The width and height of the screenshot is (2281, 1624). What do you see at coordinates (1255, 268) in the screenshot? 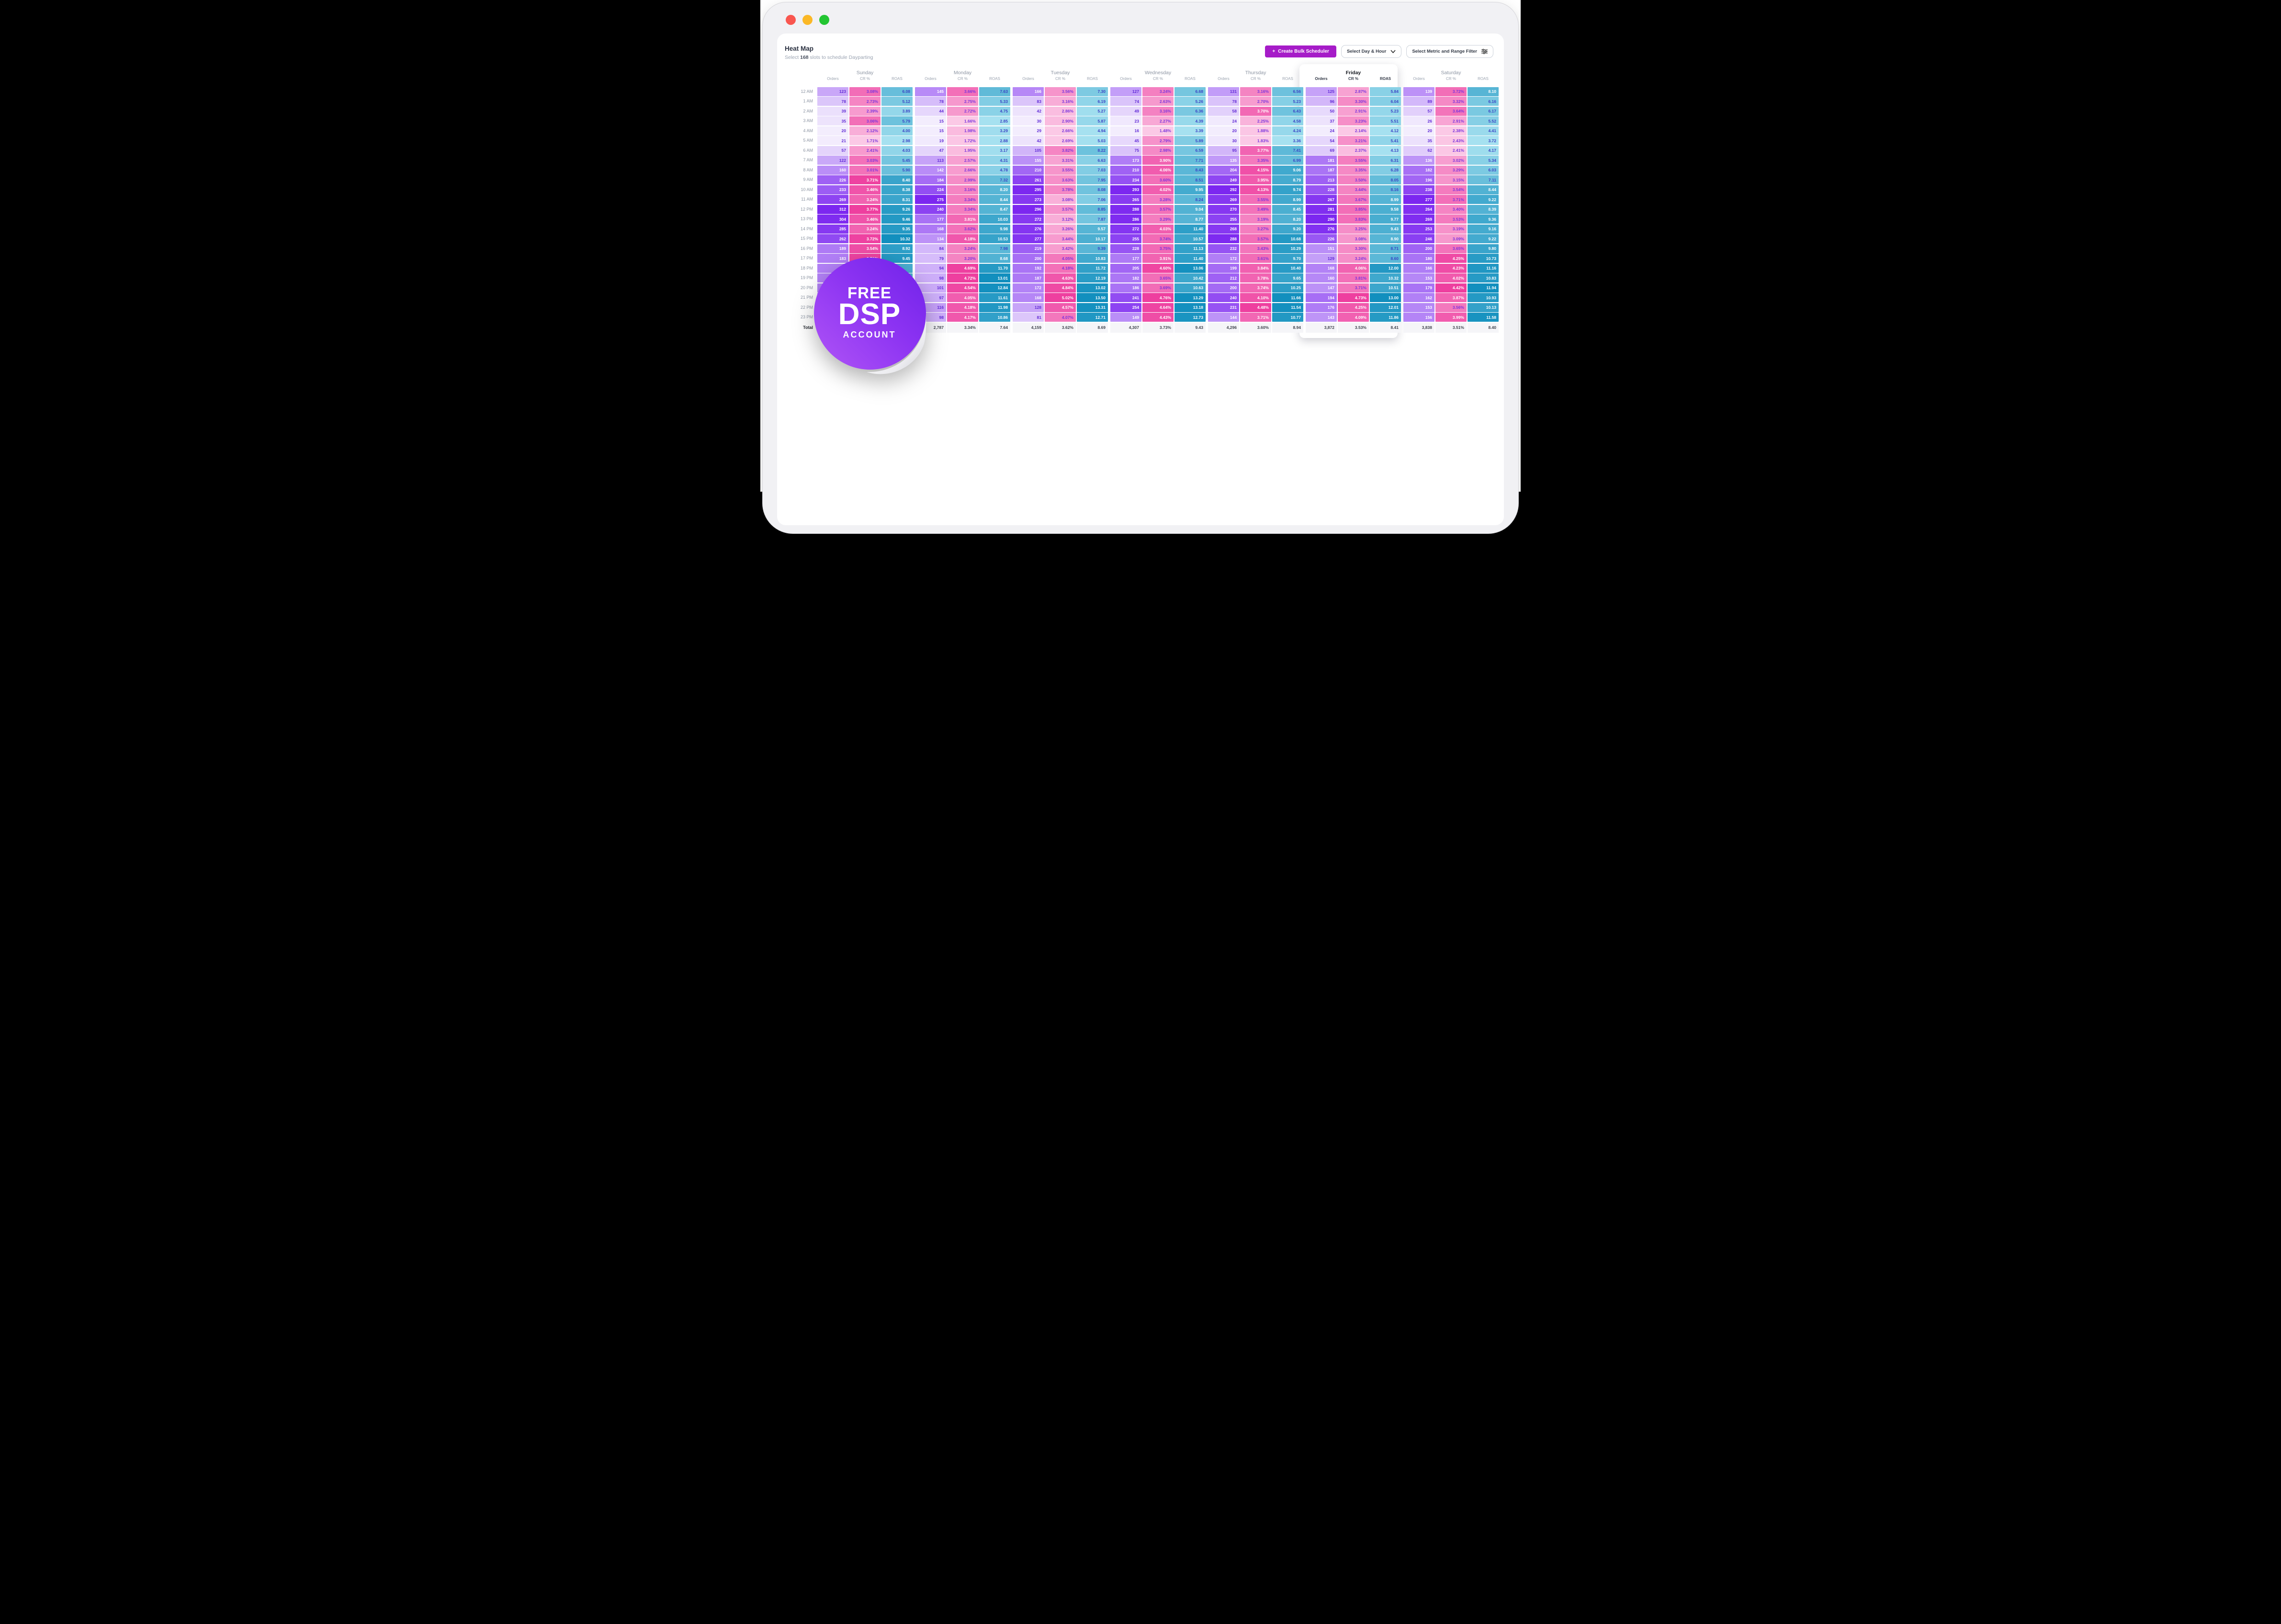
I see `heatmap-cell: 3.84%` at bounding box center [1255, 268].